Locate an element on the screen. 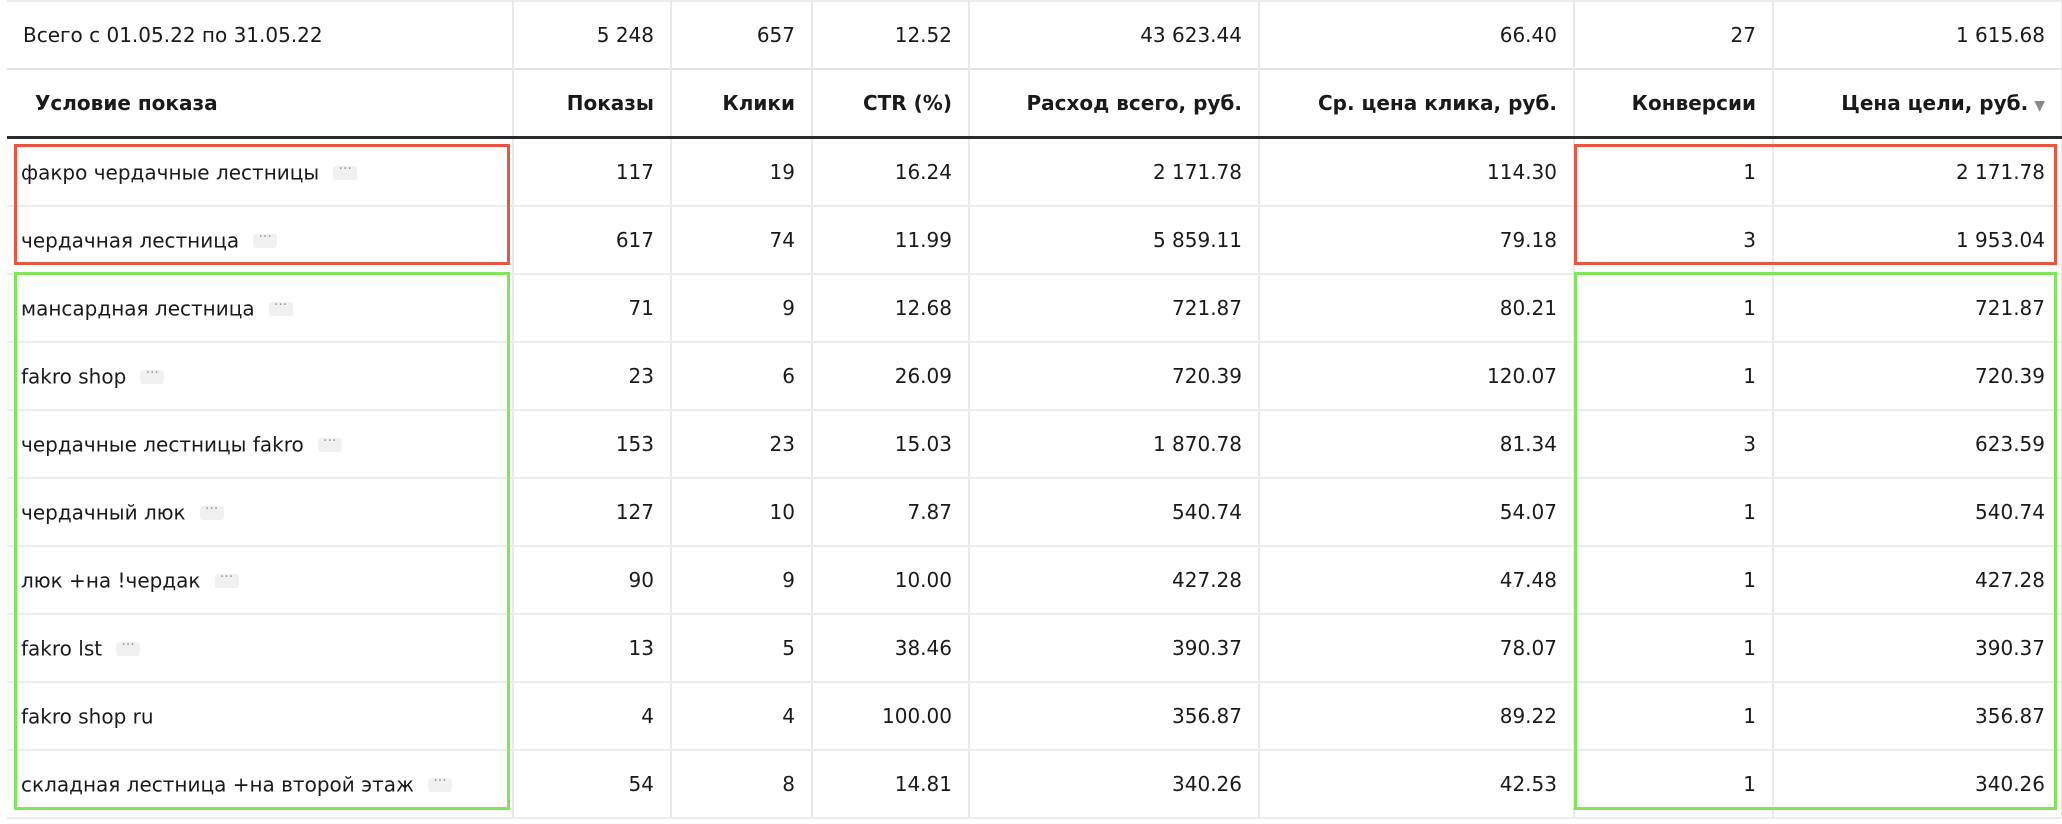  keyword-text: fakro lst is located at coordinates (62, 648).